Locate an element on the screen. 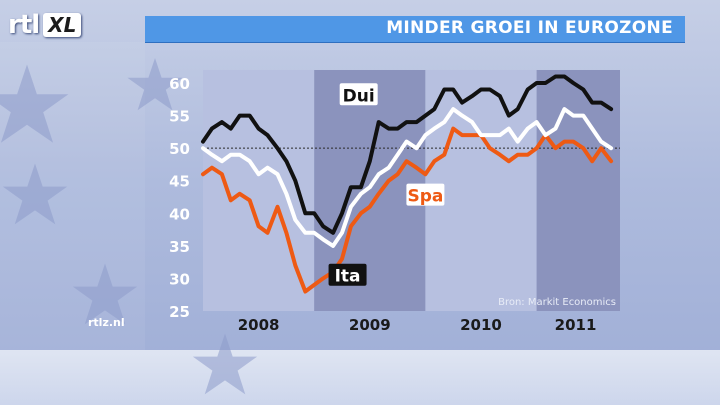 This screenshot has height=405, width=720. logo-rtl-text: rtl is located at coordinates (24, 25).